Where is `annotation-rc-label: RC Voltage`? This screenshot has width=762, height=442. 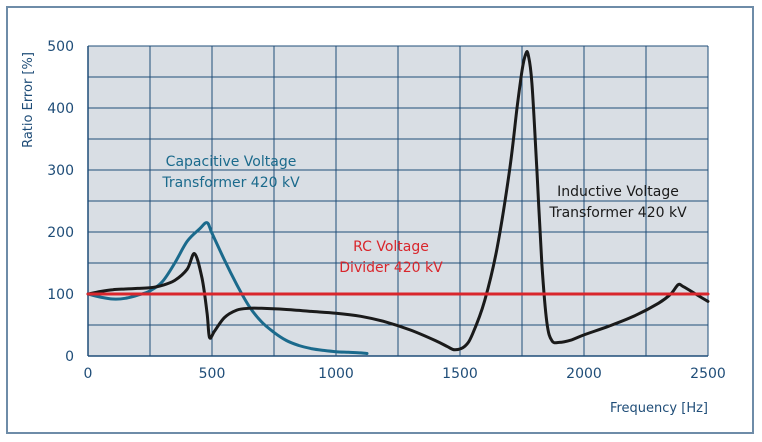 annotation-rc-label: RC Voltage is located at coordinates (391, 247).